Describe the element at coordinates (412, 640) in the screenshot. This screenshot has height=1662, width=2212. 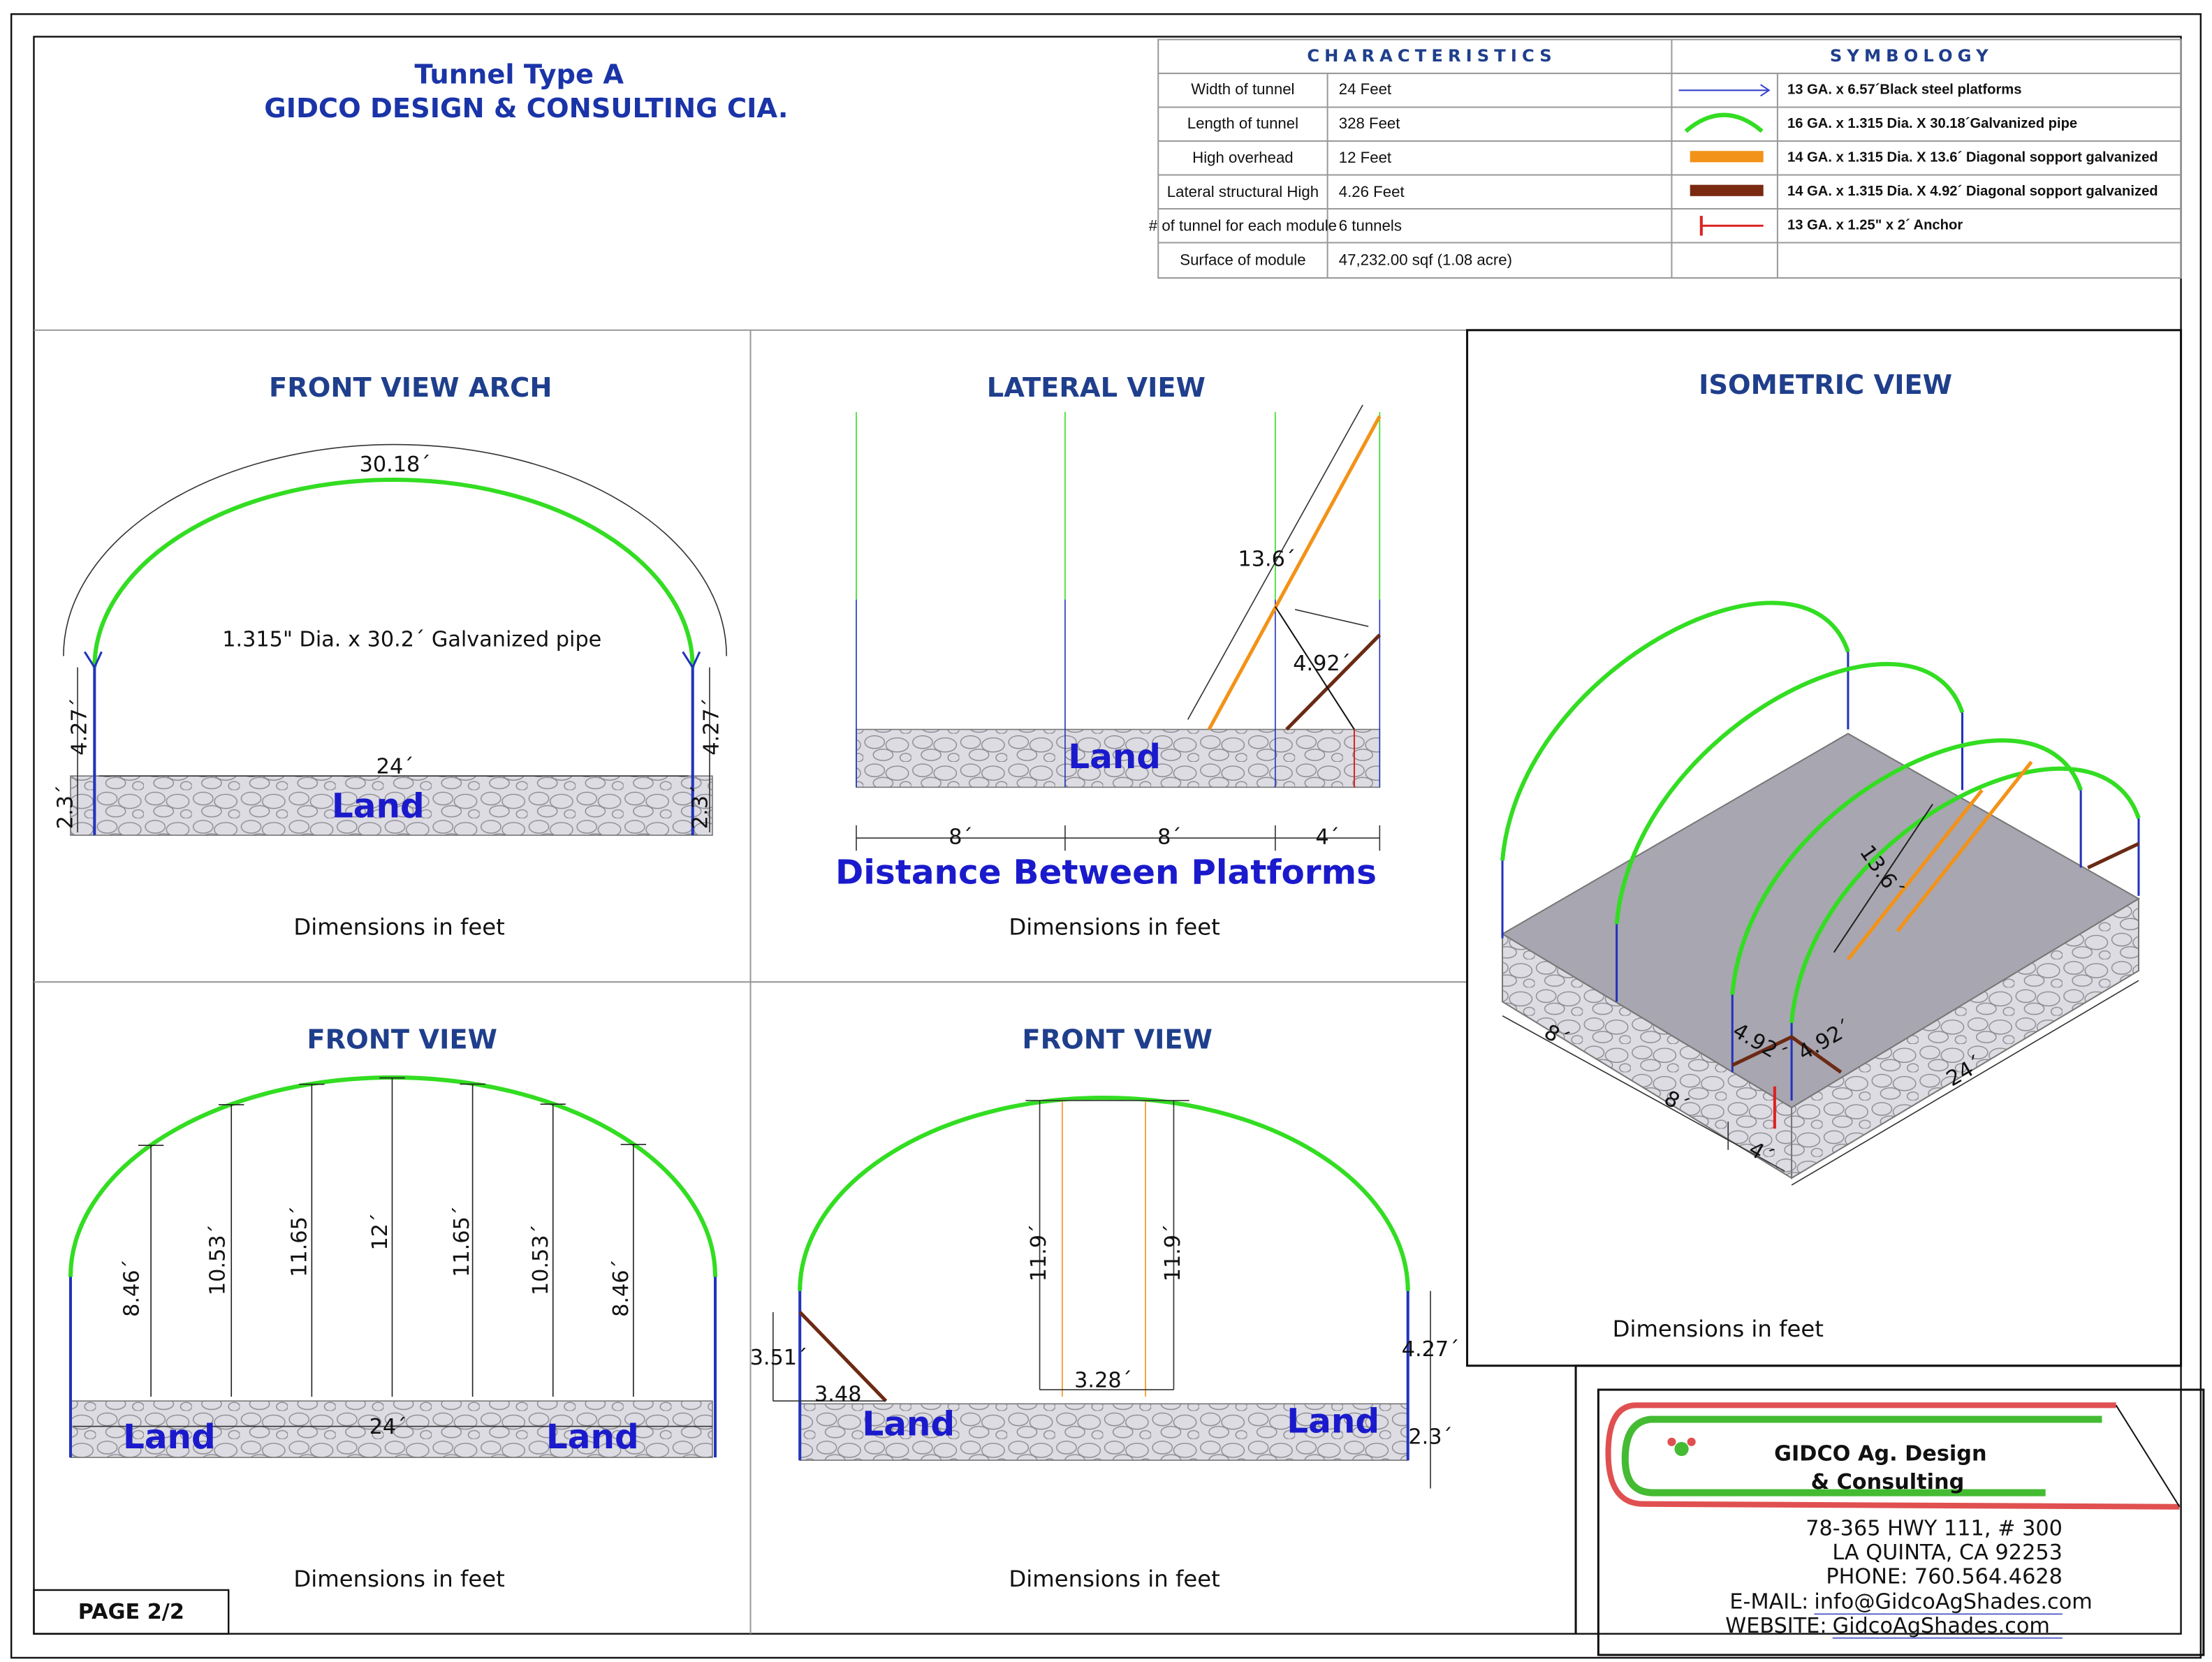
I see `dimension-label: 1.315" Dia. x 30.2´ Galvanized pipe` at that location.